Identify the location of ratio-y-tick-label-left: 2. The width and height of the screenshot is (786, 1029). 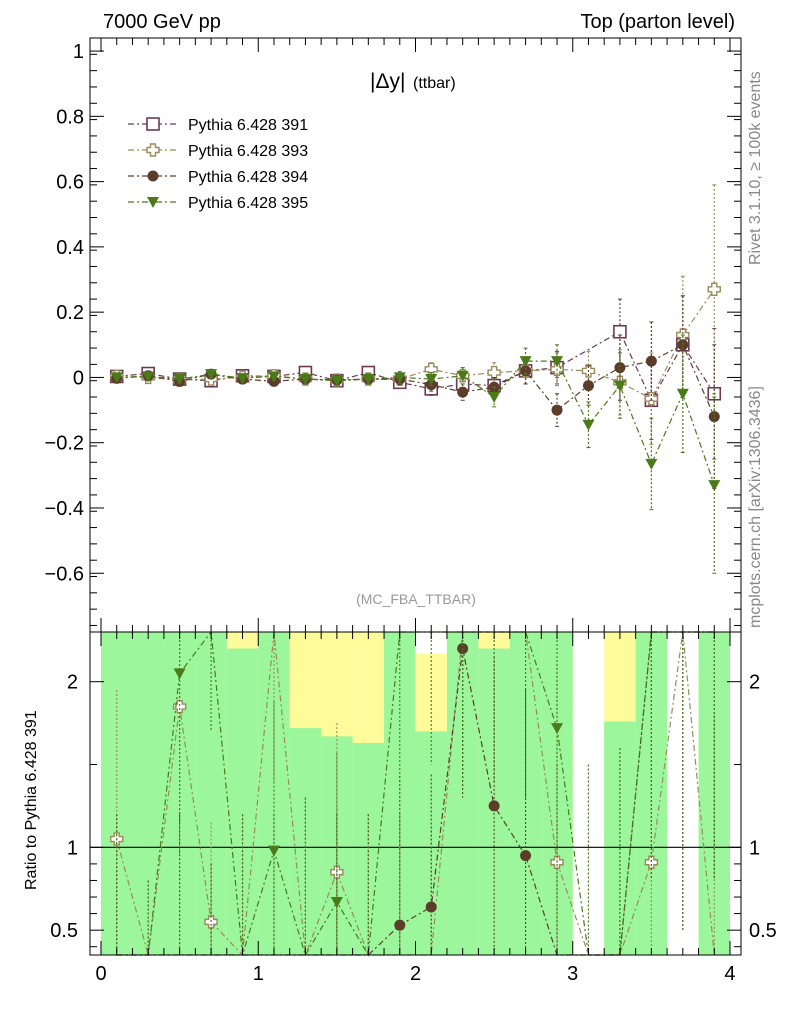
(72, 683).